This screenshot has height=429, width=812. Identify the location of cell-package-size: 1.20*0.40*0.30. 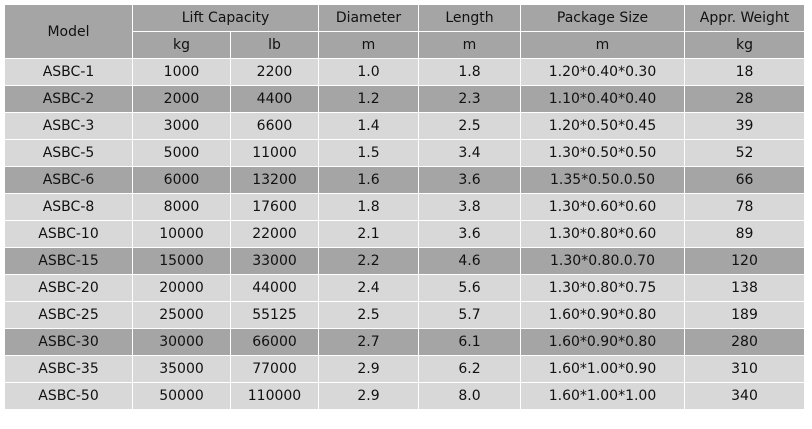
(602, 72).